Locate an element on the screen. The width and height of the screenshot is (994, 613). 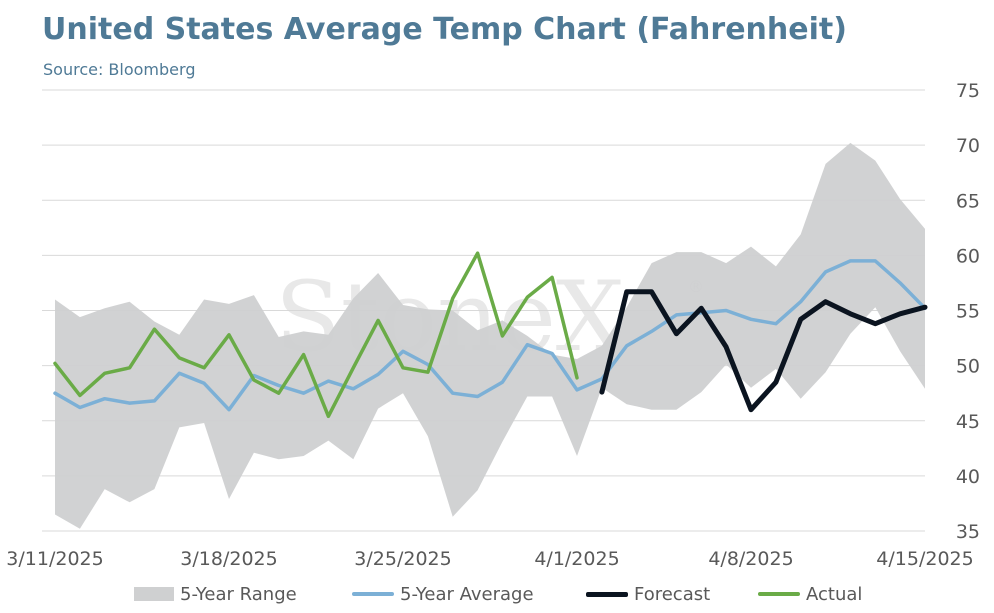
series-line-forecast is located at coordinates (763, 351).